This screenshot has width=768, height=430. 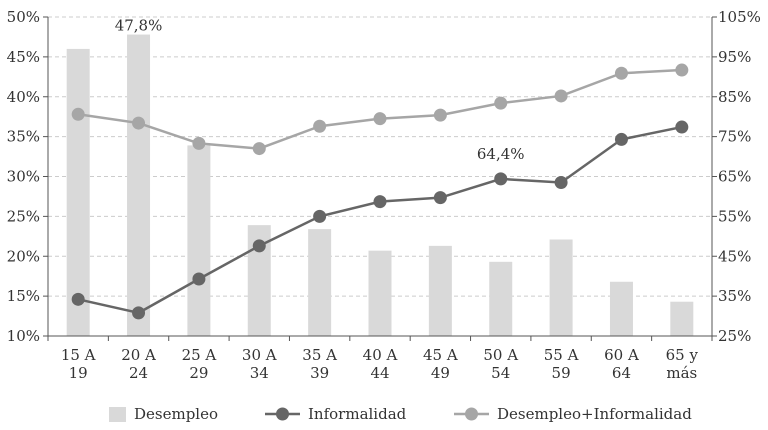 I want to click on y-right-tick-label: 95%, so click(x=734, y=57).